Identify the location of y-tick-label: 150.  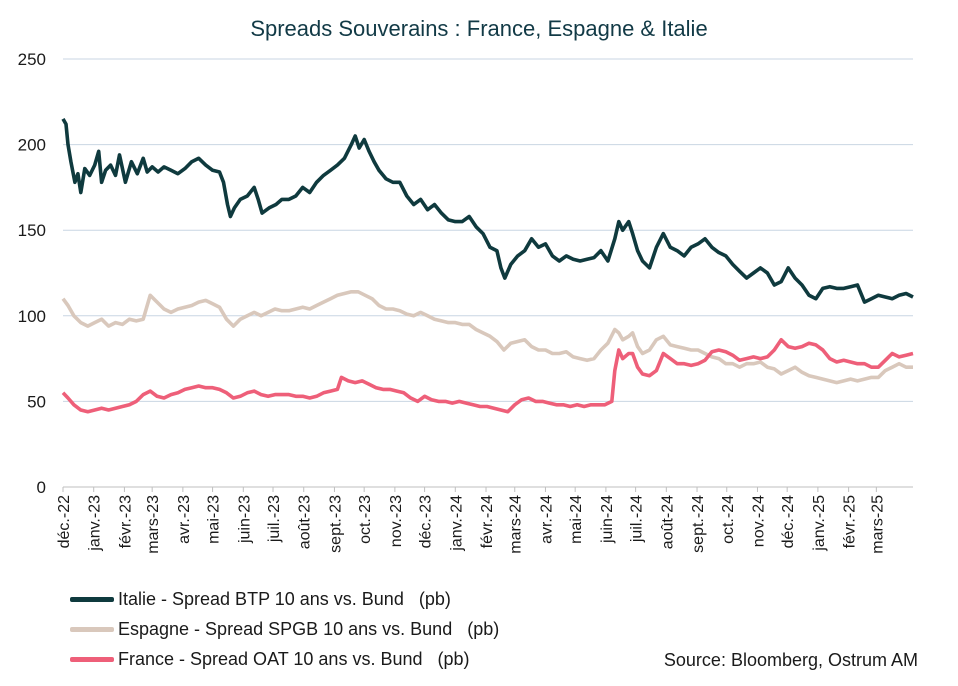
(32, 230).